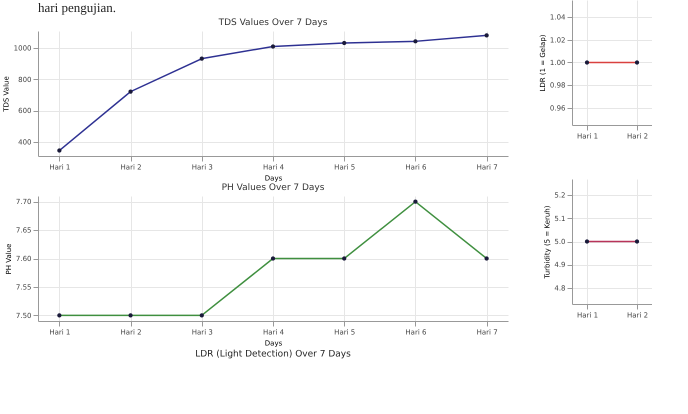 The height and width of the screenshot is (414, 688). What do you see at coordinates (273, 354) in the screenshot?
I see `text: LDR (Light Detection) Over 7 Days` at bounding box center [273, 354].